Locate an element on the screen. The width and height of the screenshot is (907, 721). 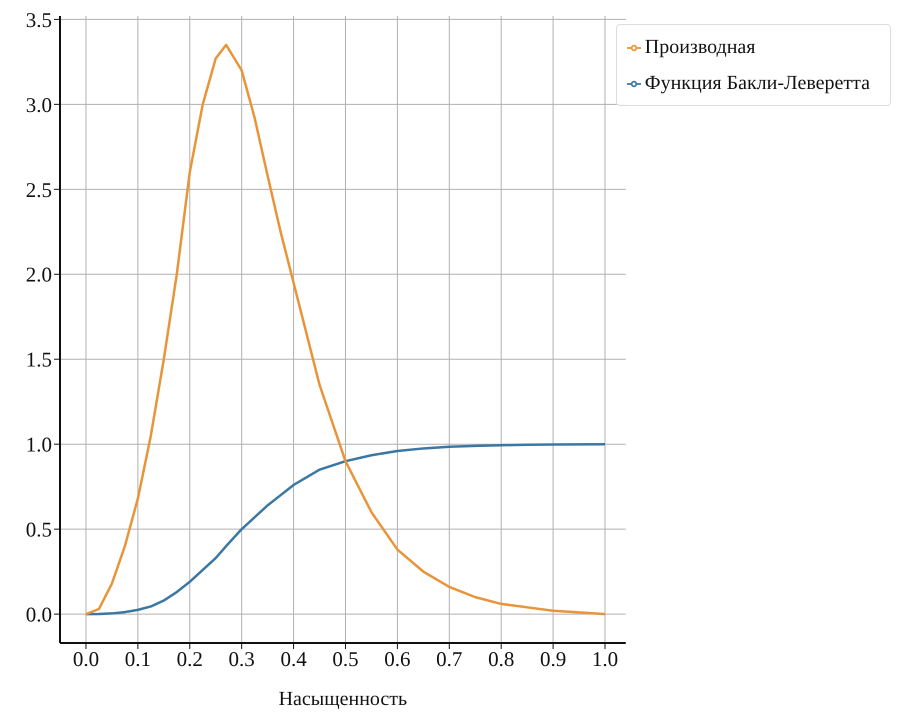
x-tick-label: 0.5 is located at coordinates (345, 658).